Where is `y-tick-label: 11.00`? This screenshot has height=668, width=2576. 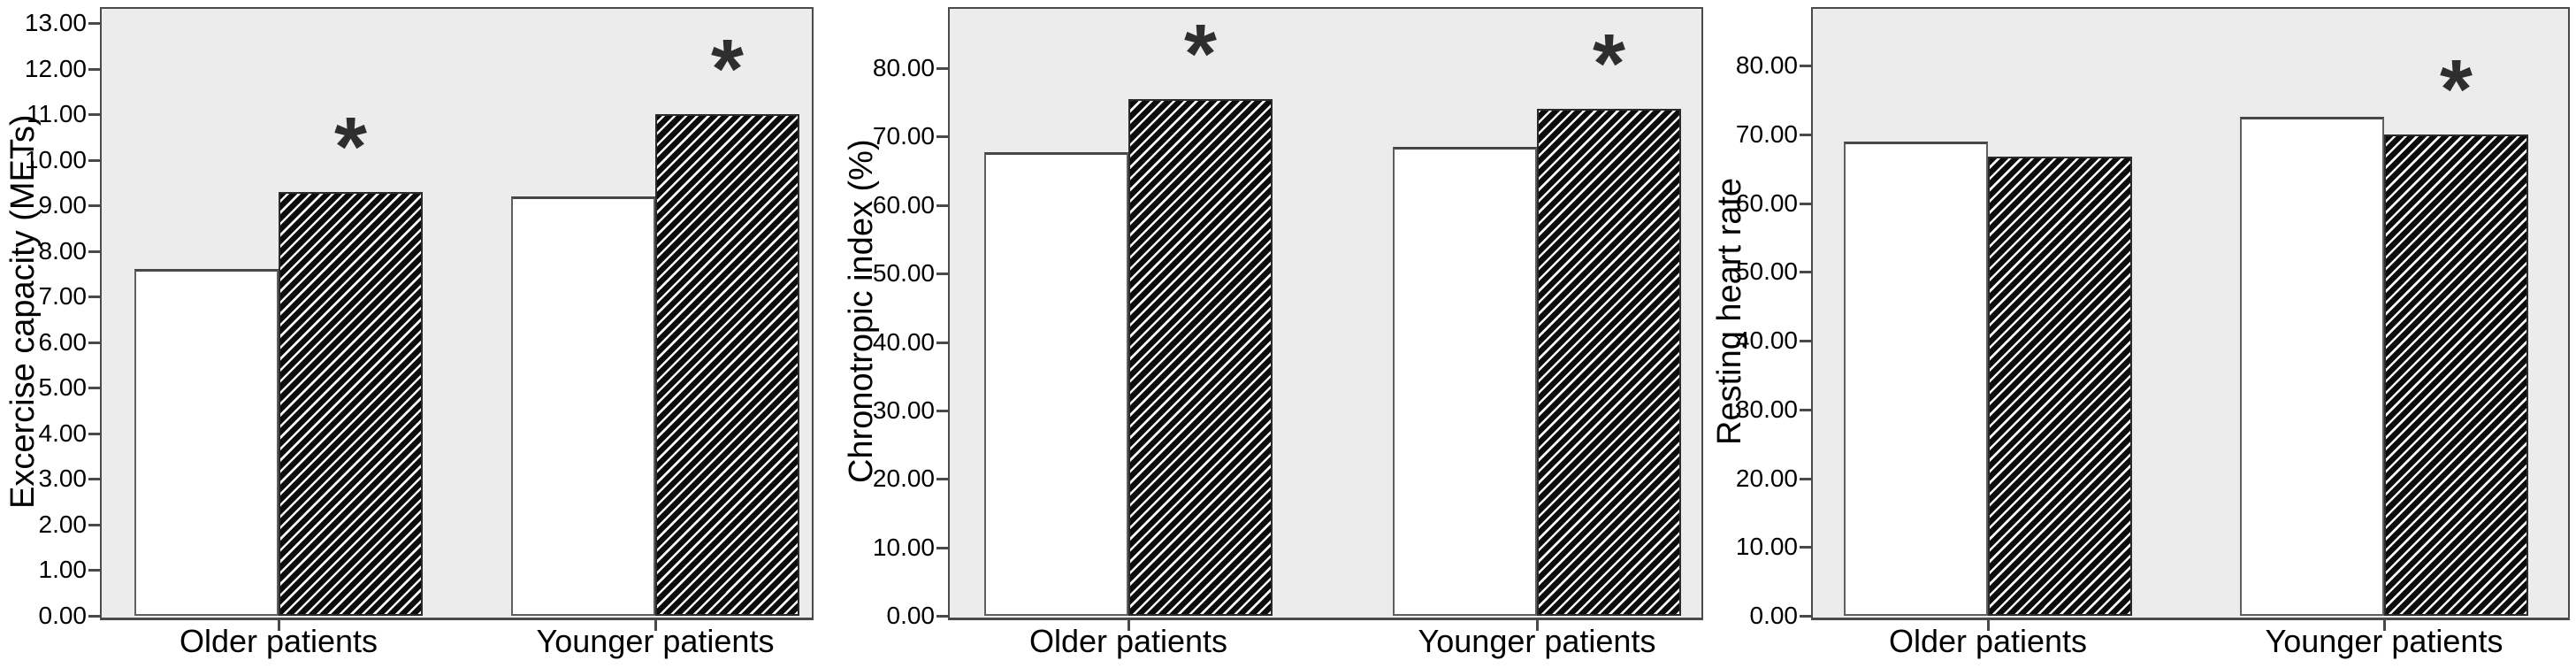 y-tick-label: 11.00 is located at coordinates (57, 114).